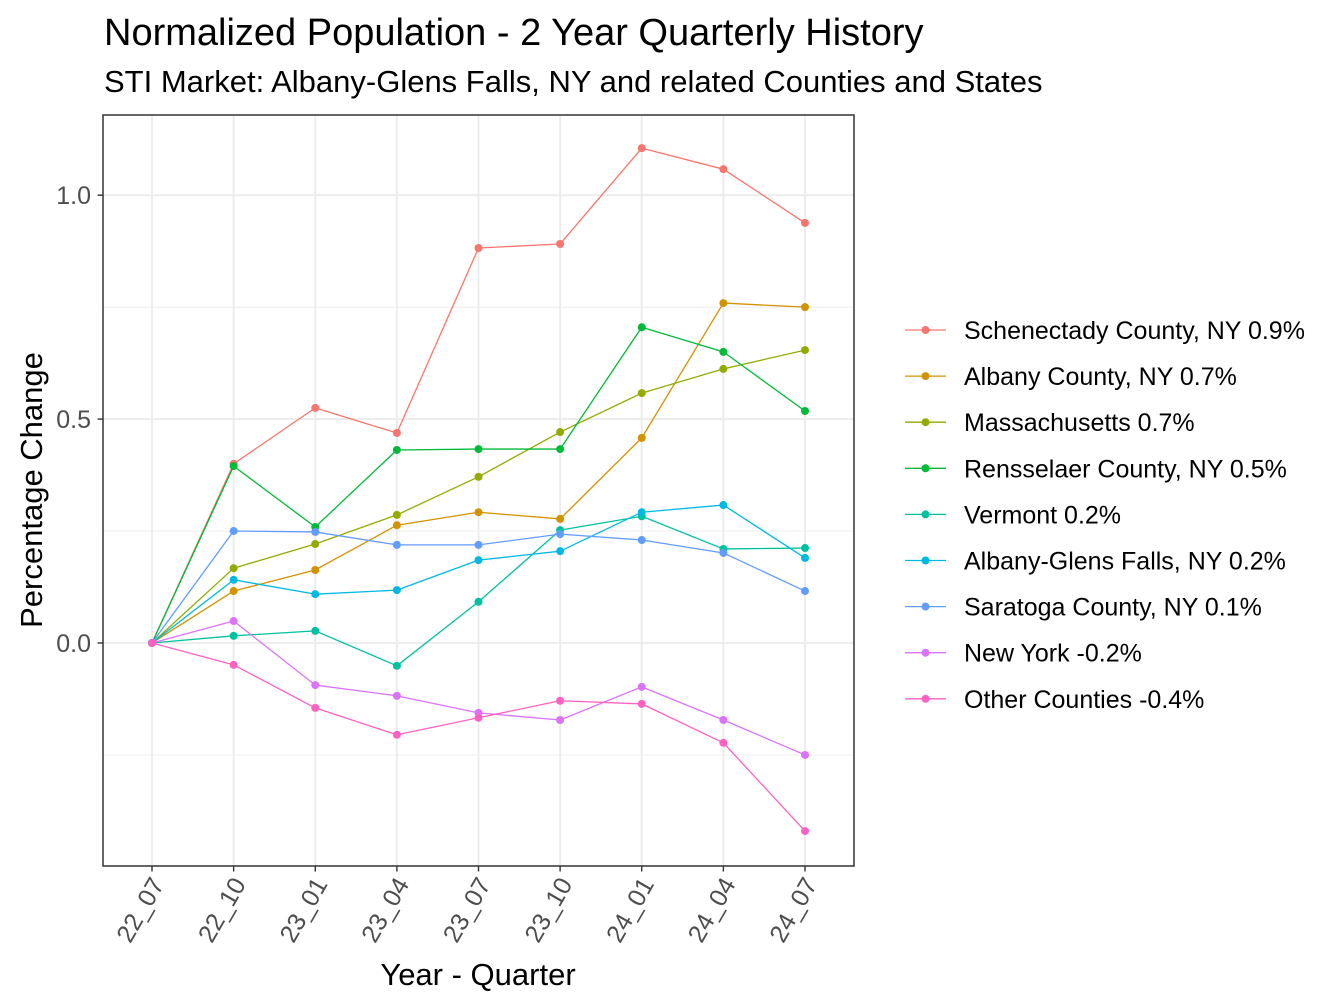 This screenshot has width=1344, height=1008. What do you see at coordinates (1113, 608) in the screenshot?
I see `legend-label: Saratoga County, NY 0.1%` at bounding box center [1113, 608].